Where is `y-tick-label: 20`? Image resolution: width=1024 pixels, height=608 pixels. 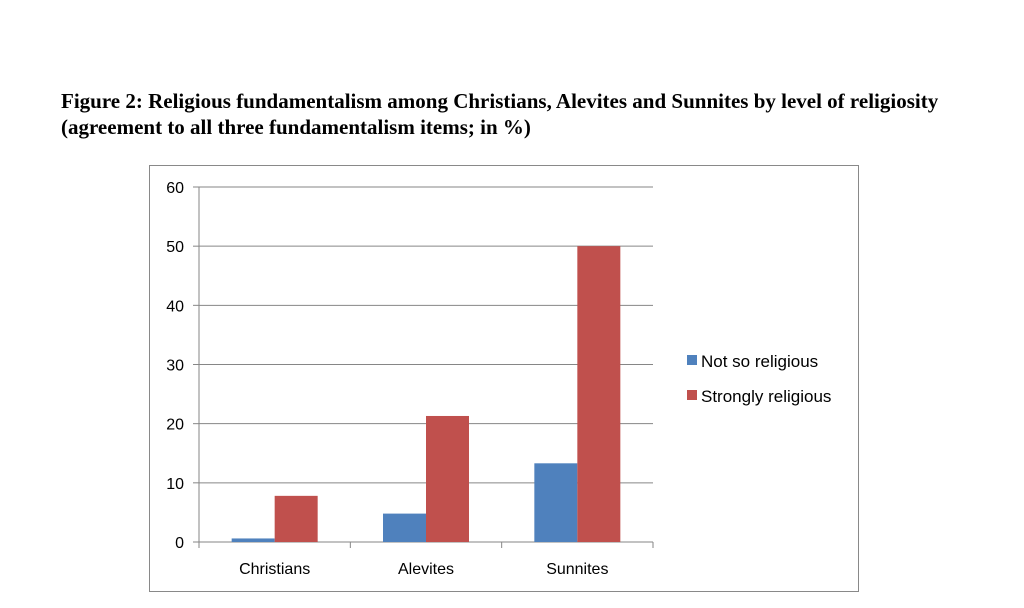 y-tick-label: 20 is located at coordinates (175, 425).